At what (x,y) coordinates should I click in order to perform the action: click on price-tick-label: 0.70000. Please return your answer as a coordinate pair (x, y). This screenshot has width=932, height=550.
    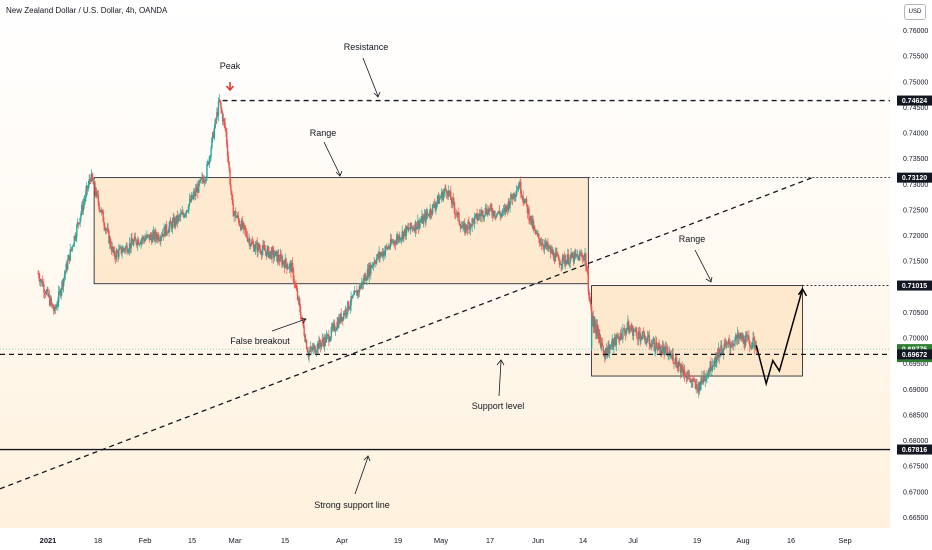
    Looking at the image, I should click on (915, 339).